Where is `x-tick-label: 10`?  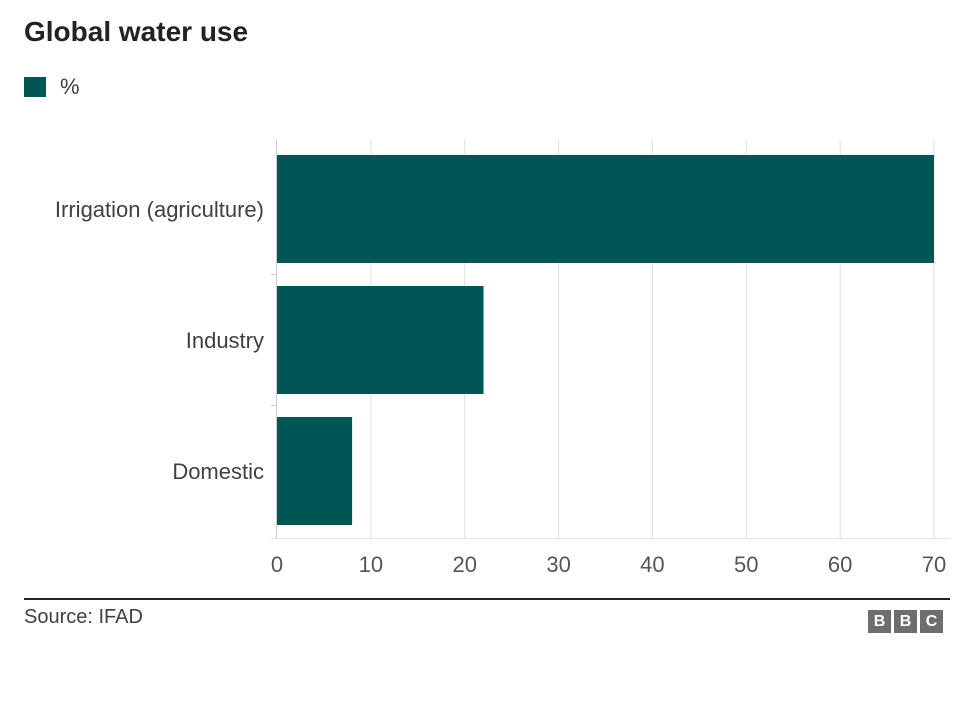 x-tick-label: 10 is located at coordinates (371, 564).